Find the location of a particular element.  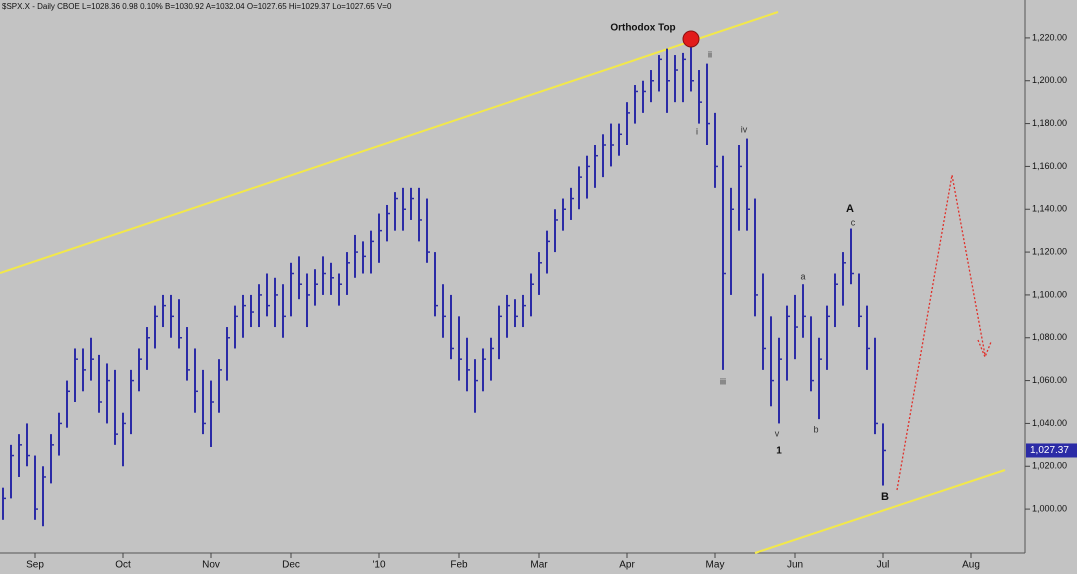

y-tick-label: 1,020.00 is located at coordinates (1049, 466).